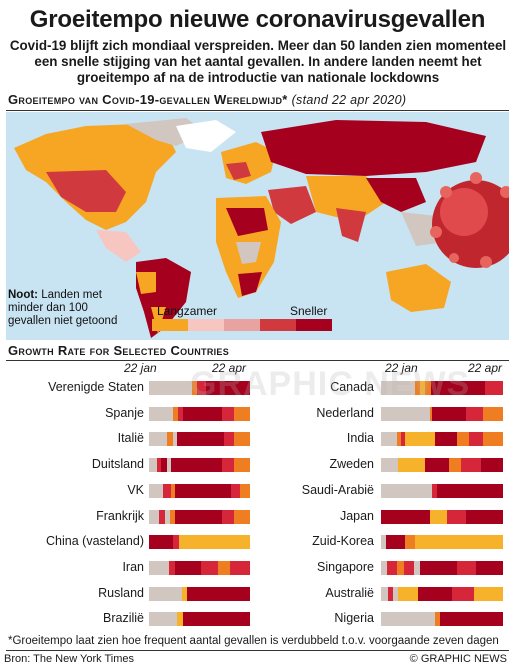 The width and height of the screenshot is (515, 670). What do you see at coordinates (119, 350) in the screenshot?
I see `chart-heading: Growth Rate for Selected Countries` at bounding box center [119, 350].